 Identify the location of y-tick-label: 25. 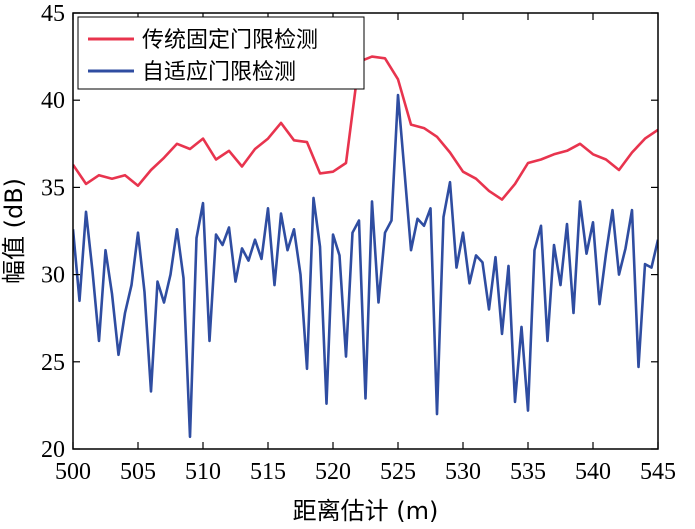
(53, 363).